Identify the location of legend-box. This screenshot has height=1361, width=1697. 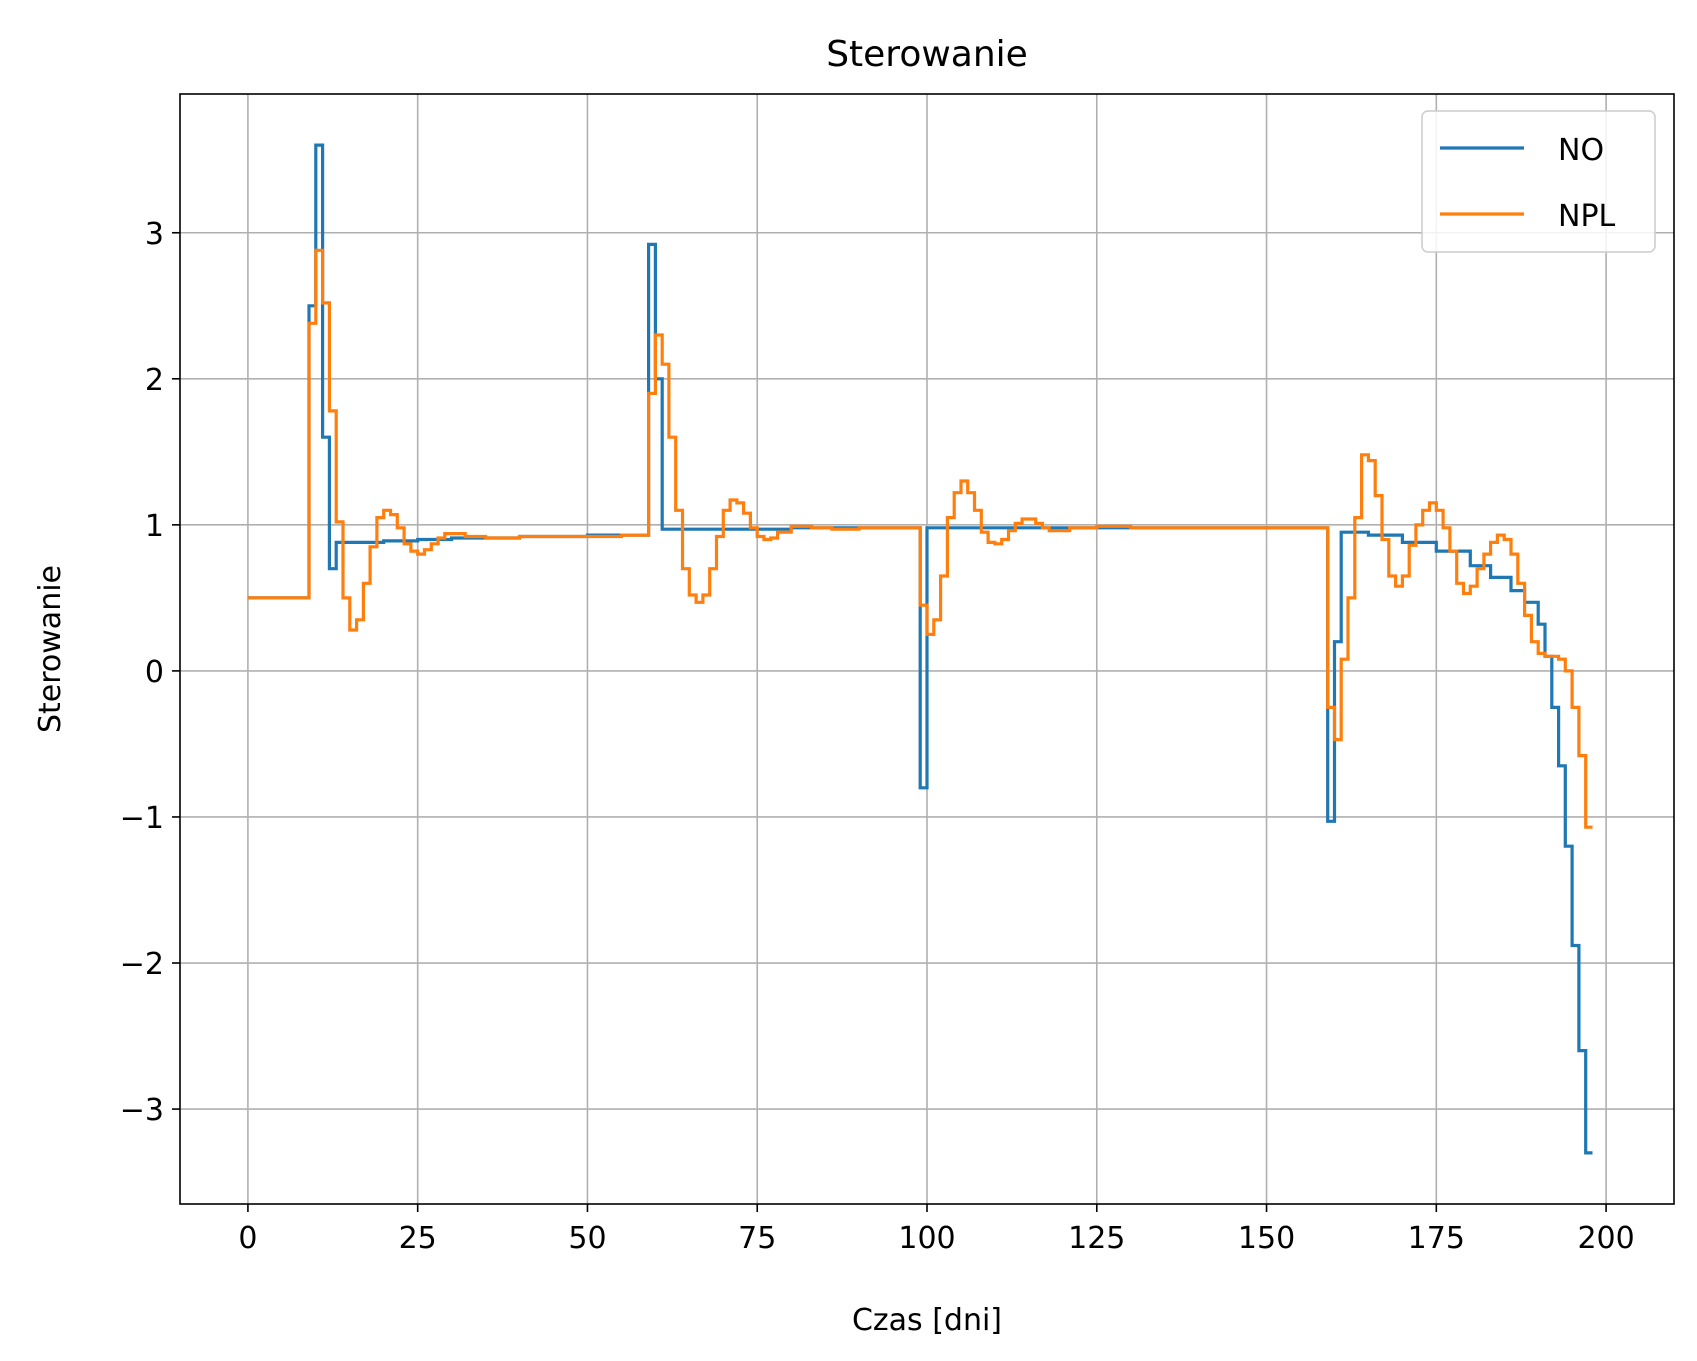
(1538, 181).